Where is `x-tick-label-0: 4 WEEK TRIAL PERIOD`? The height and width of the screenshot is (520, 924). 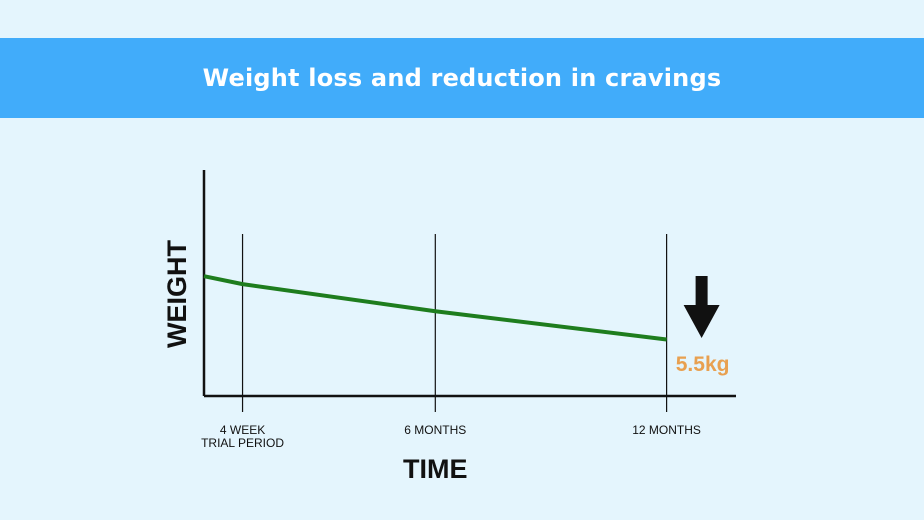
x-tick-label-0: 4 WEEK TRIAL PERIOD is located at coordinates (242, 436).